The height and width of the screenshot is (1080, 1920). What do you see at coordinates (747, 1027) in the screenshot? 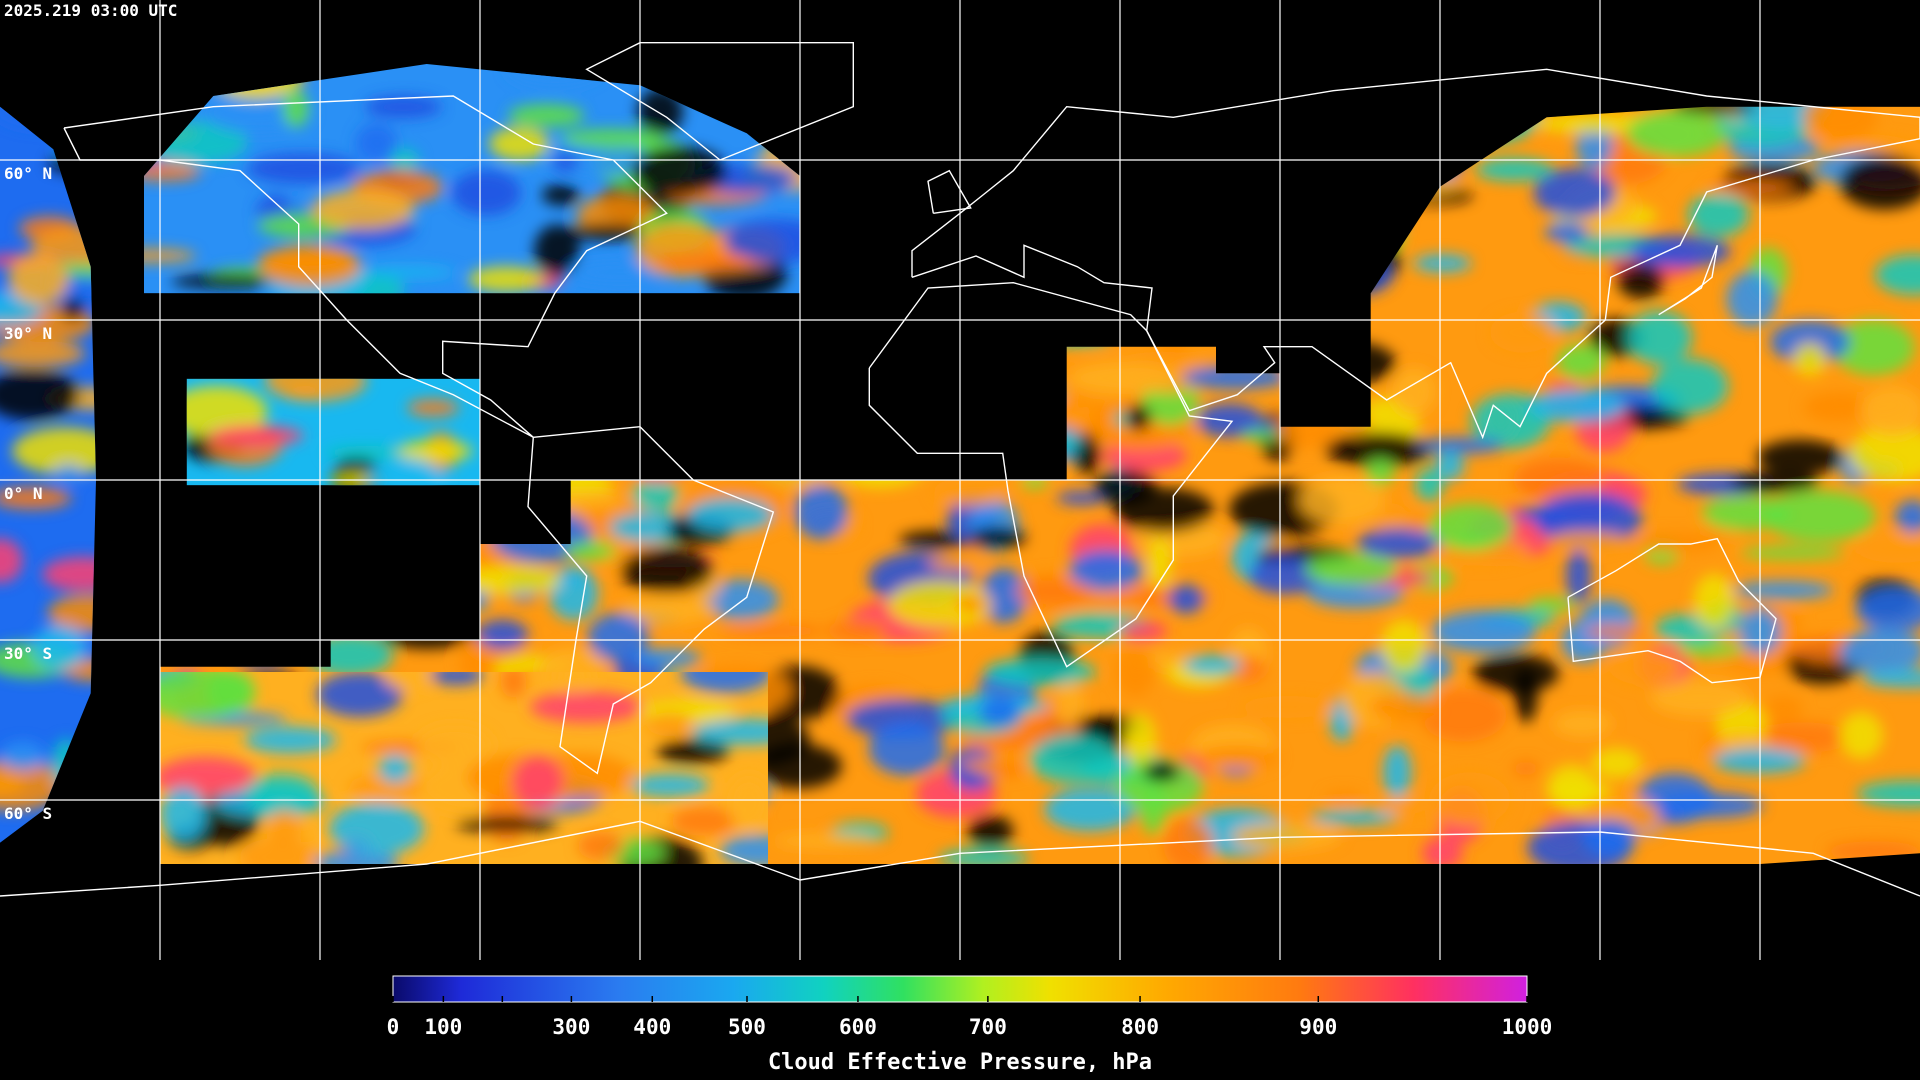
I see `colorbar-tick-label: 500` at bounding box center [747, 1027].